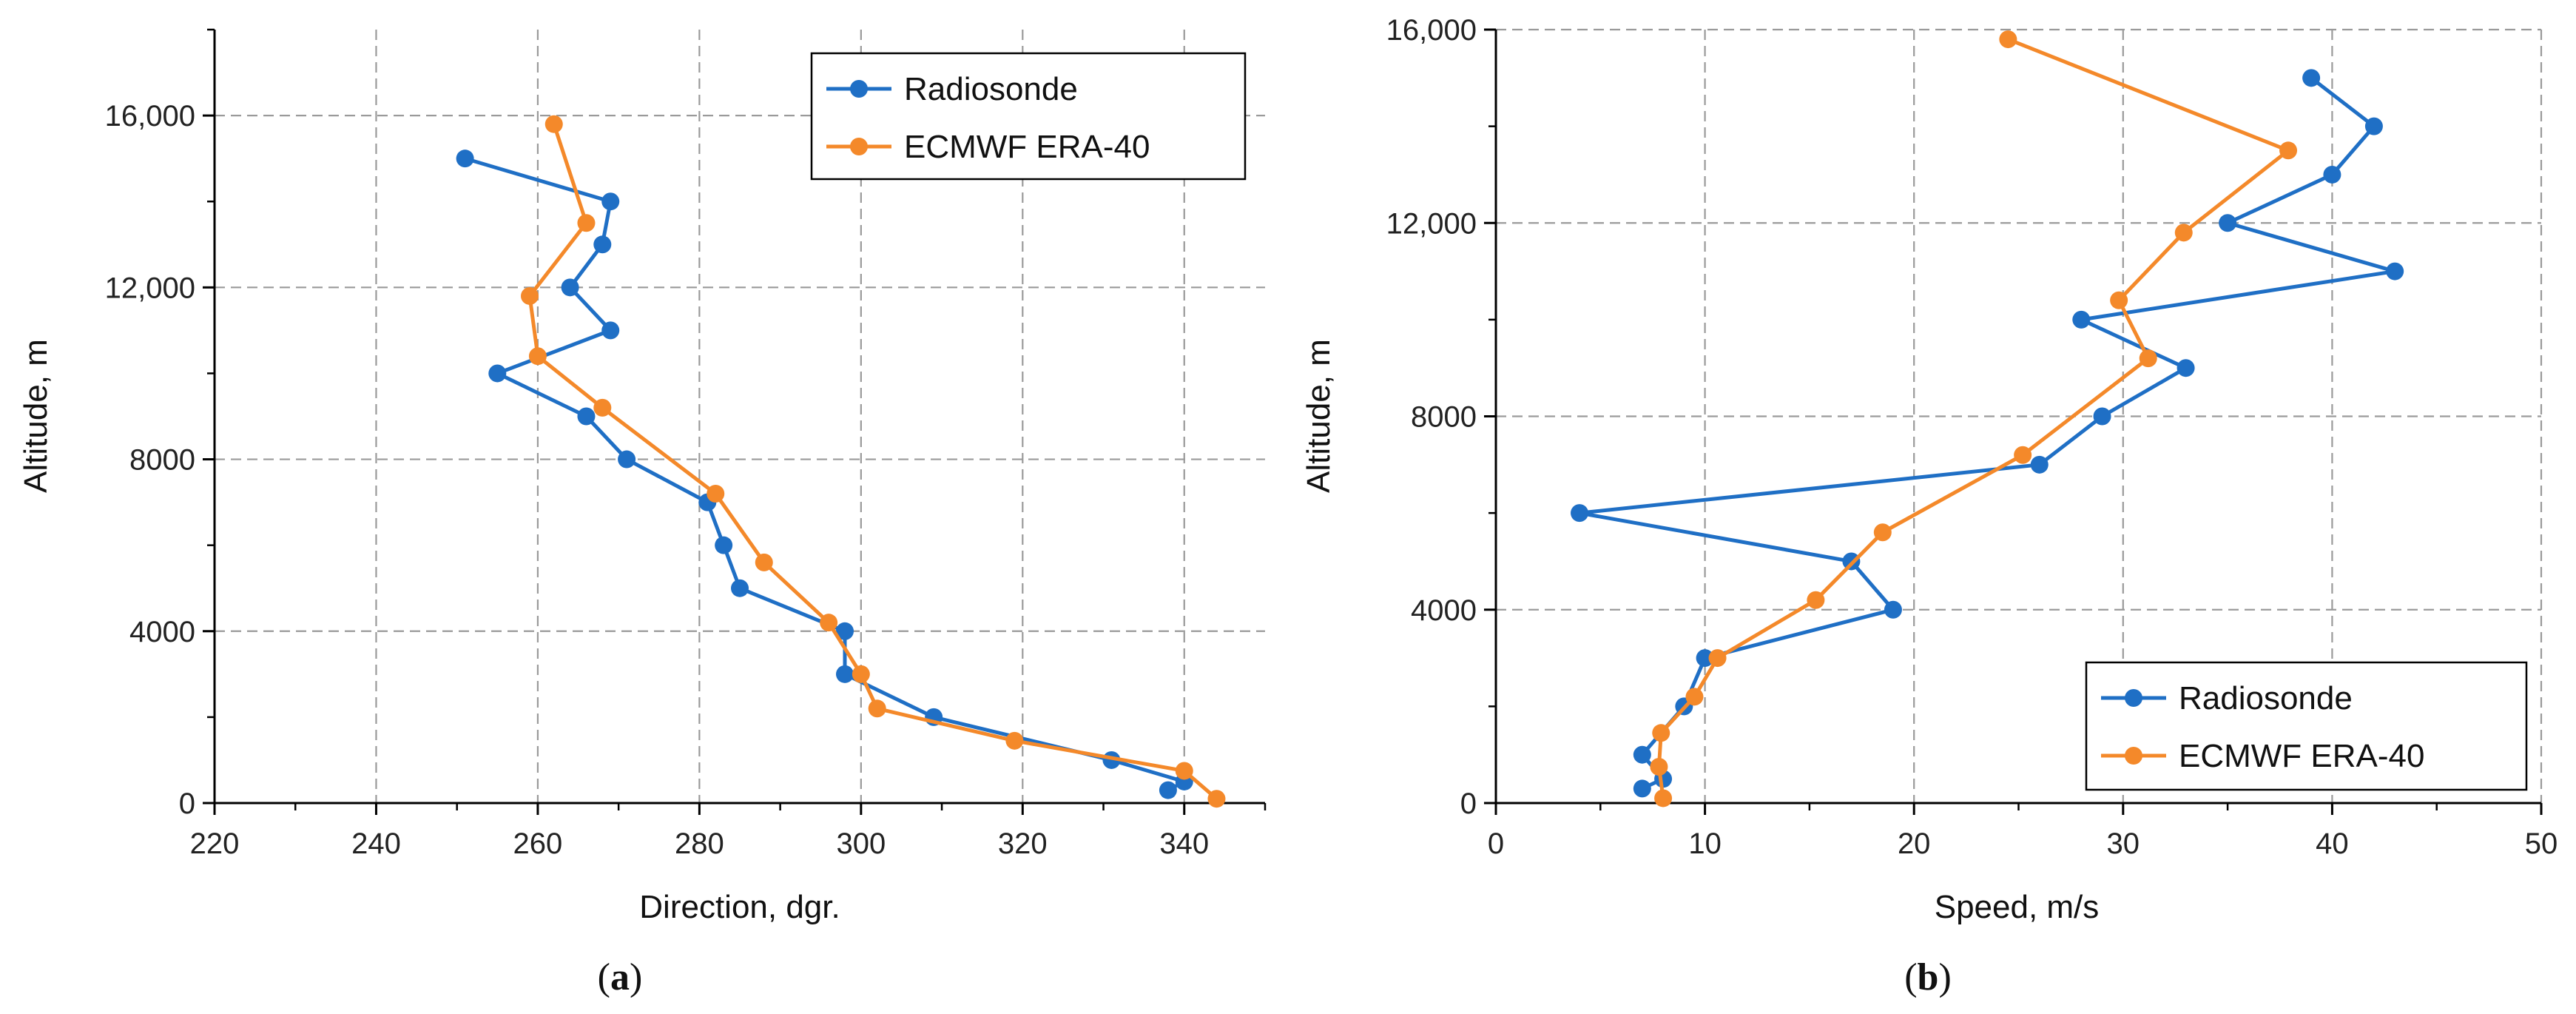 This screenshot has width=2576, height=1014. Describe the element at coordinates (215, 843) in the screenshot. I see `panel-a-xtick-label-220: 220` at that location.